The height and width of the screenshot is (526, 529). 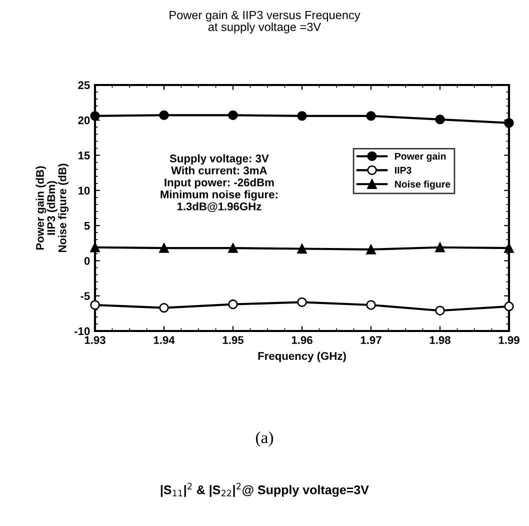 I want to click on chart-title: Power gain & IIP3 versus Frequency at supply voltage =3V, so click(x=265, y=22).